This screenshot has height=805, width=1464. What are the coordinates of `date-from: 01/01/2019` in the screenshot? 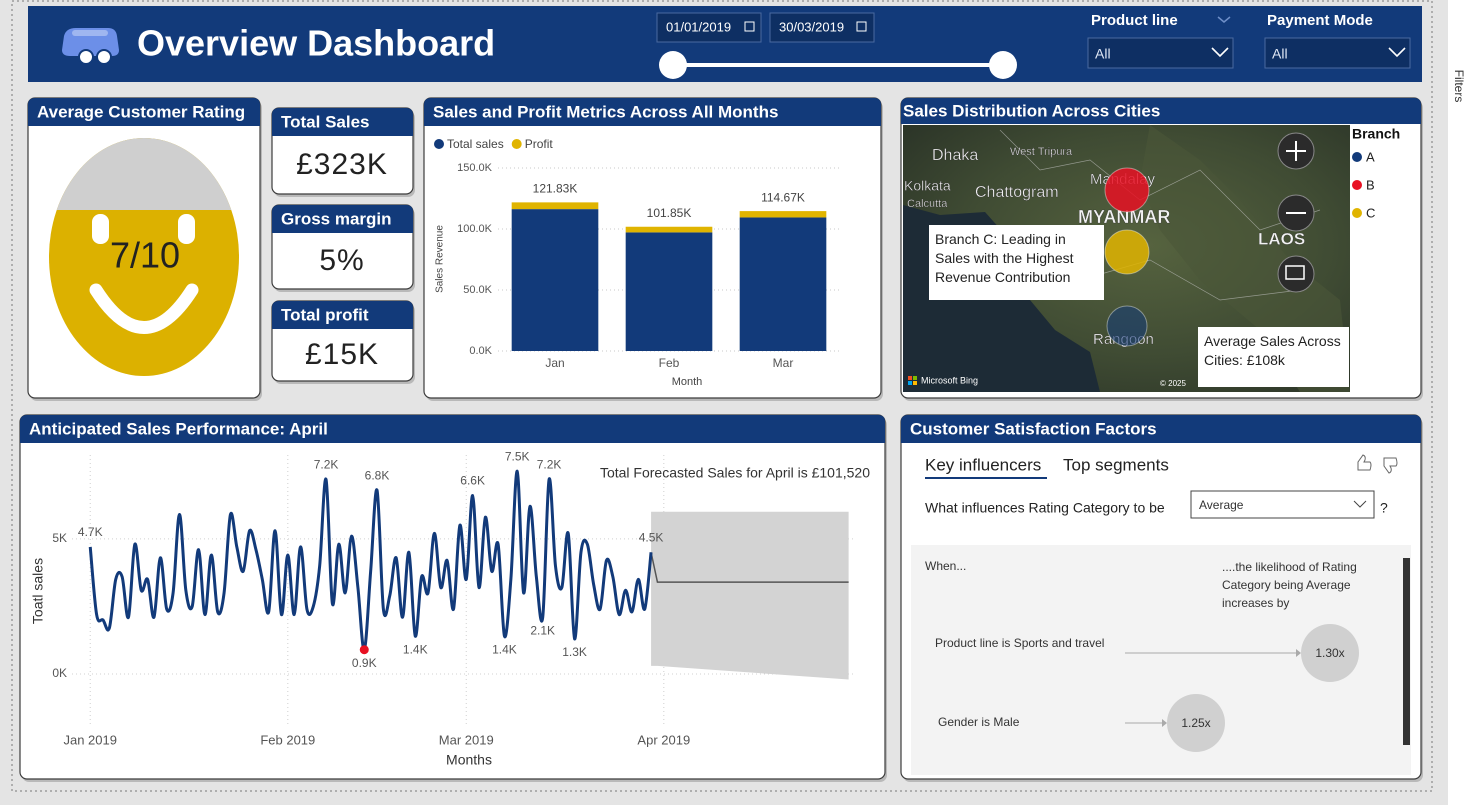 It's located at (698, 26).